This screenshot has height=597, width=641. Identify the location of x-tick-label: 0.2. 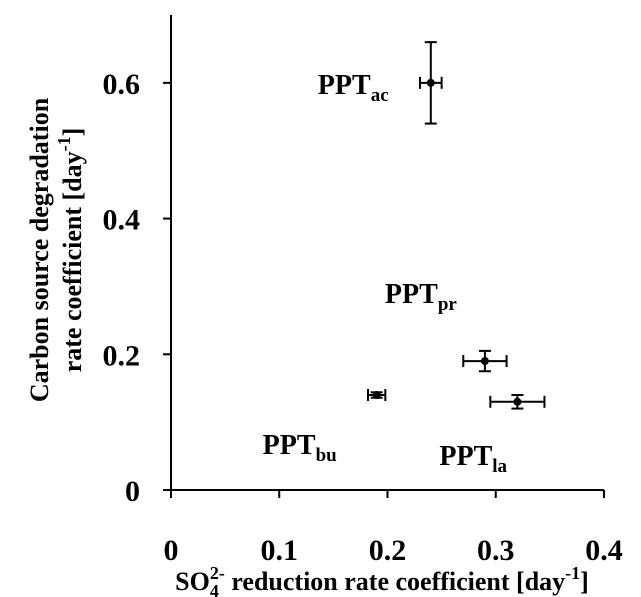
(388, 550).